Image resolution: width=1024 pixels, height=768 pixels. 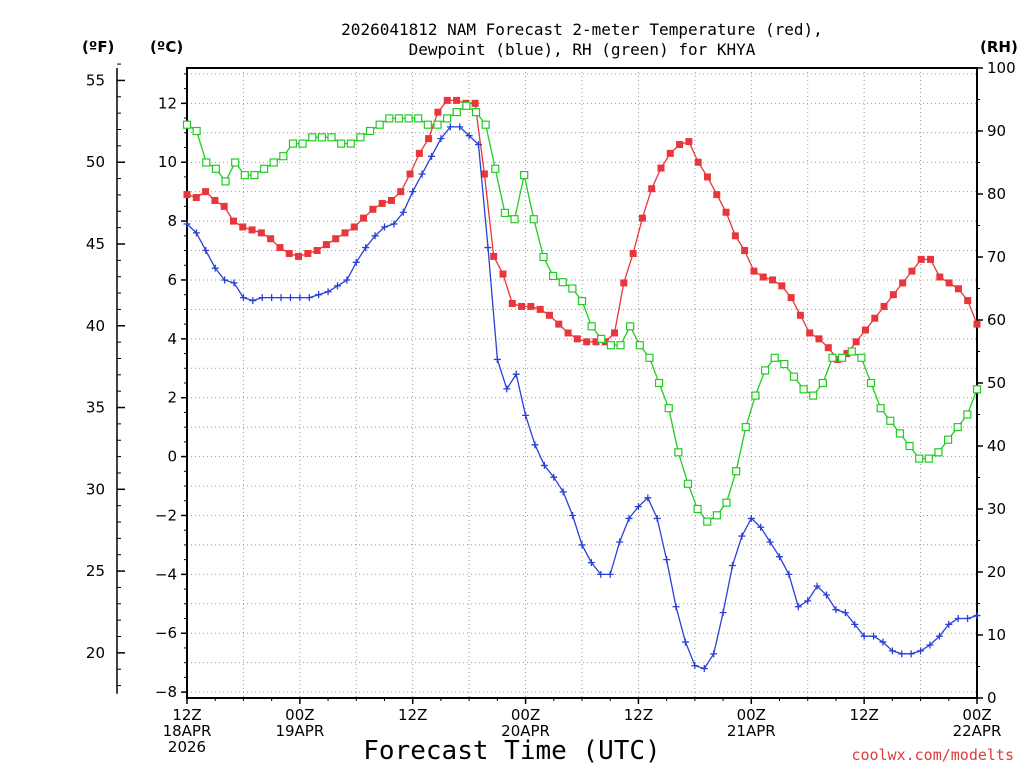 I want to click on rh-tick-label: 100, so click(x=1001, y=68).